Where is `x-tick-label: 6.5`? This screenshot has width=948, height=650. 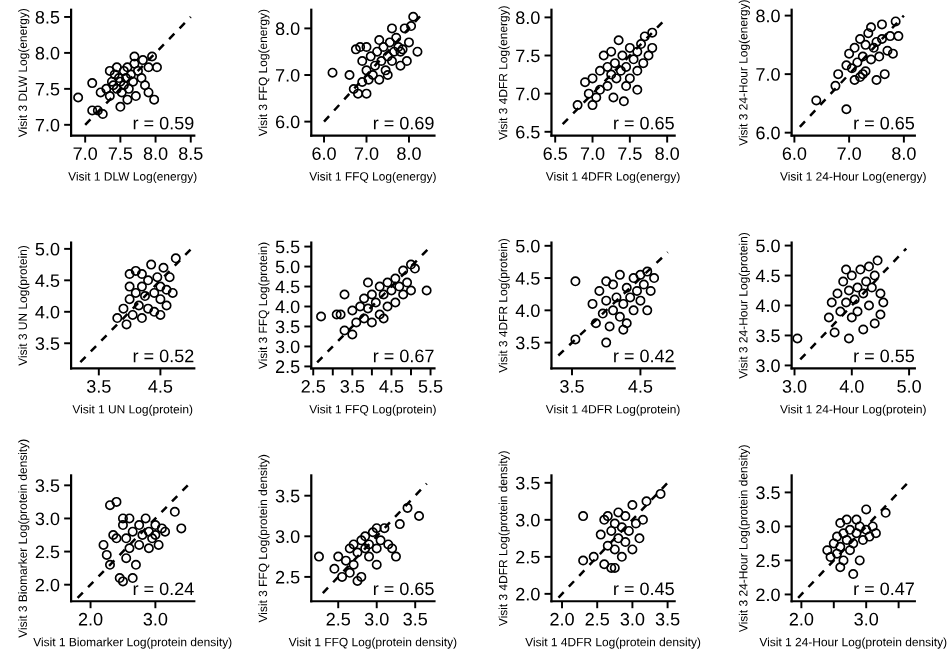 x-tick-label: 6.5 is located at coordinates (555, 153).